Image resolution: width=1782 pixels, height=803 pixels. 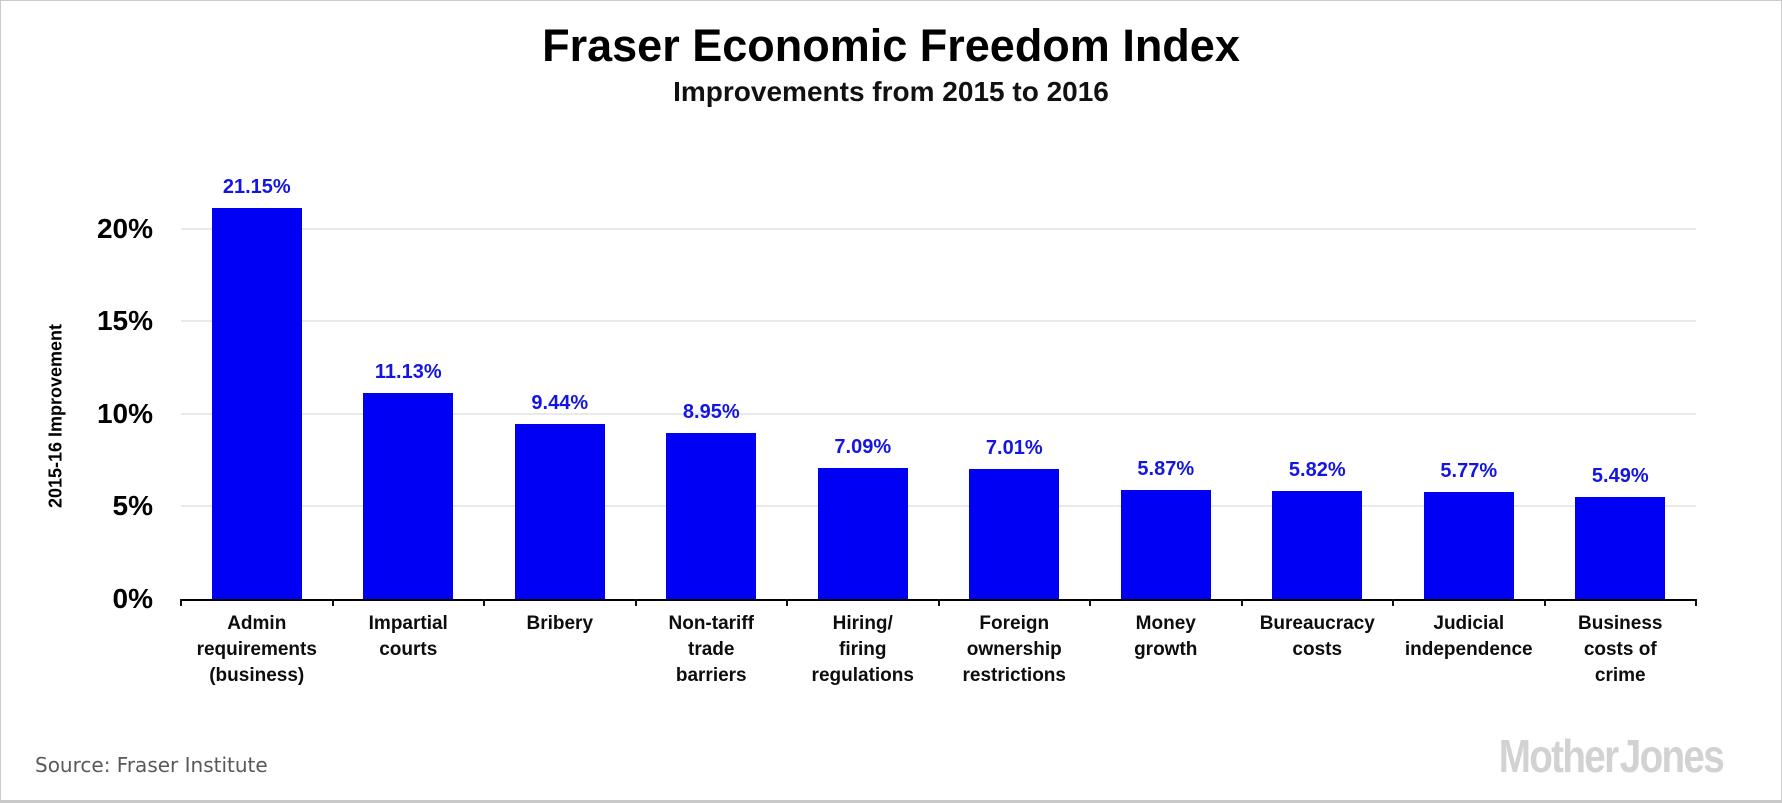 I want to click on category-label: Judicial independence, so click(x=1469, y=650).